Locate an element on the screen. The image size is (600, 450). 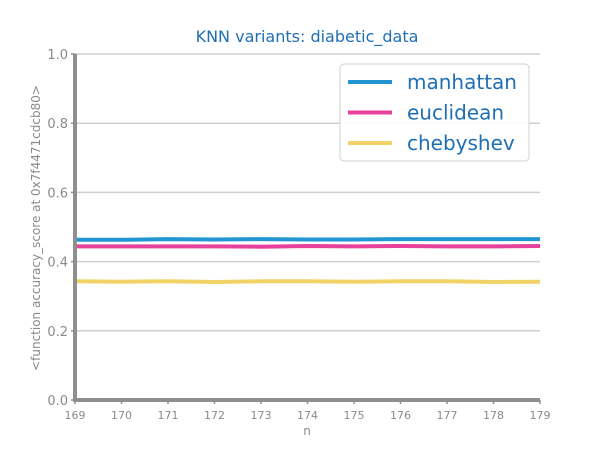
x-tick-labels: 169 170 171 172 173 174 175 176 177 178 179 is located at coordinates (308, 411).